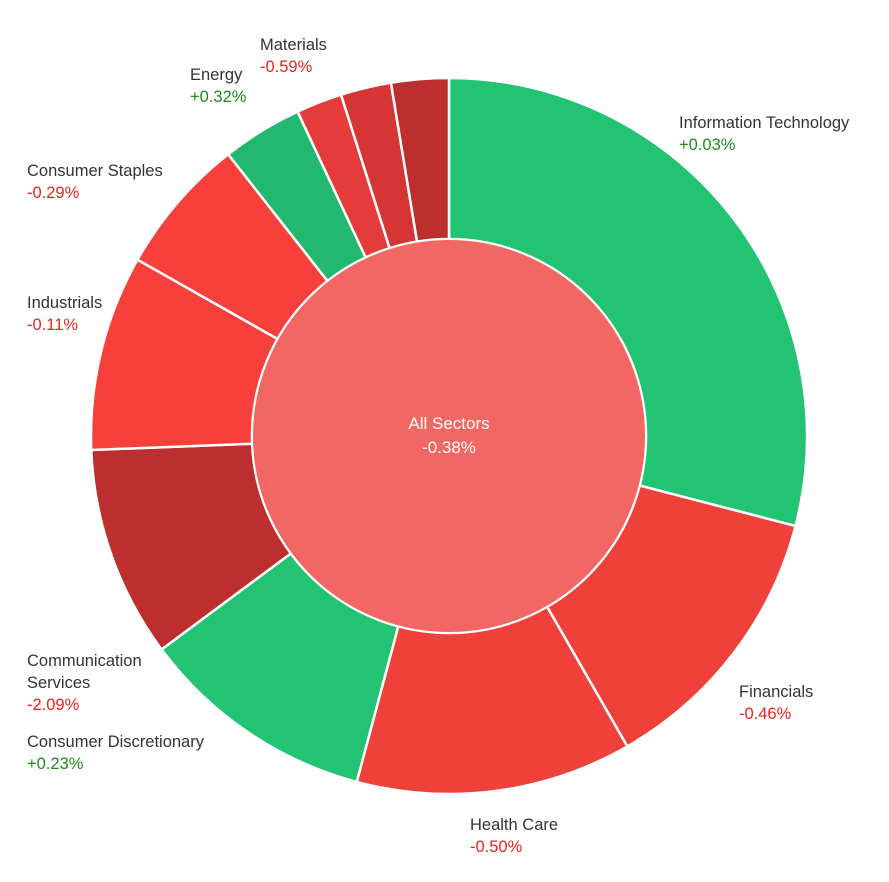 The height and width of the screenshot is (882, 889). Describe the element at coordinates (53, 193) in the screenshot. I see `change-consumer-staples: -0.29%` at that location.